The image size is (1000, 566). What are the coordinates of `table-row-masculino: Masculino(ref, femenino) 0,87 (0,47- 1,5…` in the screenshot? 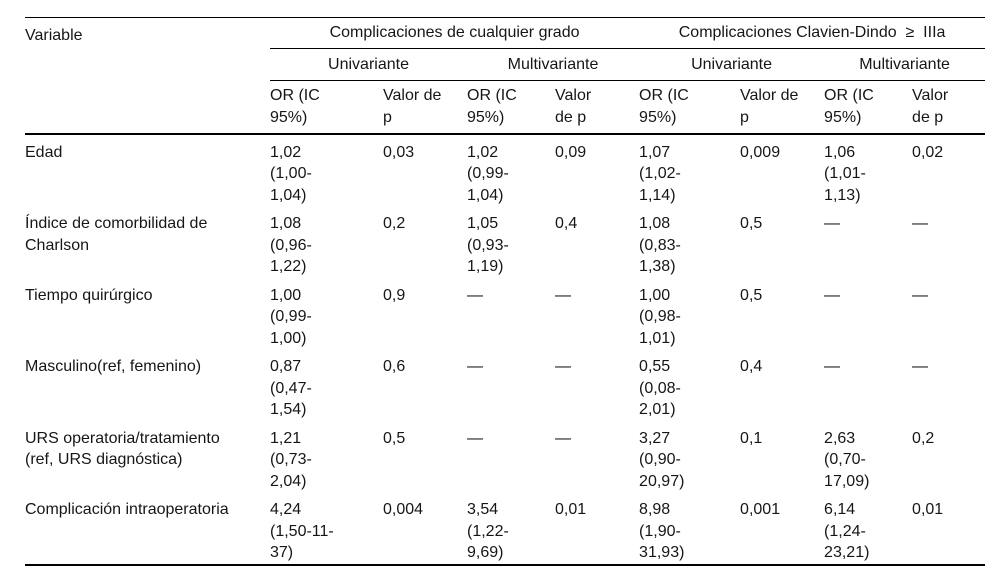 It's located at (505, 385).